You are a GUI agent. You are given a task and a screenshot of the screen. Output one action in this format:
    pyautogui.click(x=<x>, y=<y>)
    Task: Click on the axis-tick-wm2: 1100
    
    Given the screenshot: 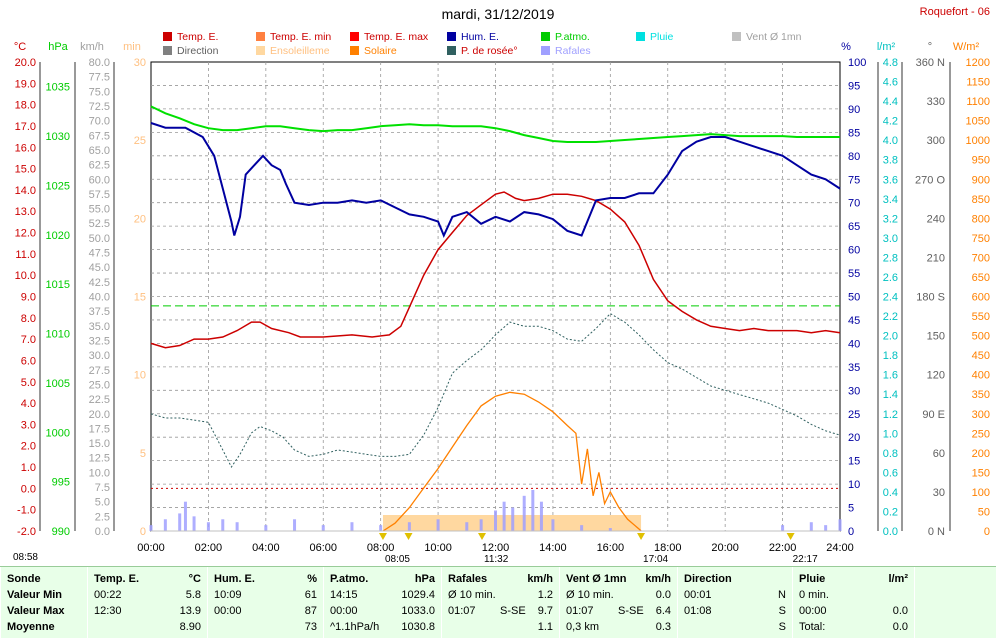 What is the action you would take?
    pyautogui.click(x=978, y=102)
    